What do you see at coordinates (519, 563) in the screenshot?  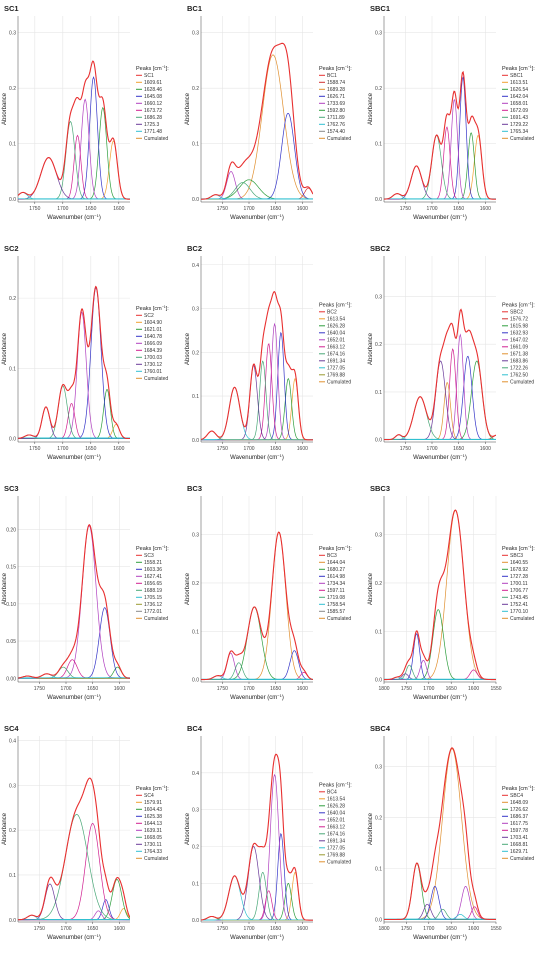 I see `legend-entry: 1640.55` at bounding box center [519, 563].